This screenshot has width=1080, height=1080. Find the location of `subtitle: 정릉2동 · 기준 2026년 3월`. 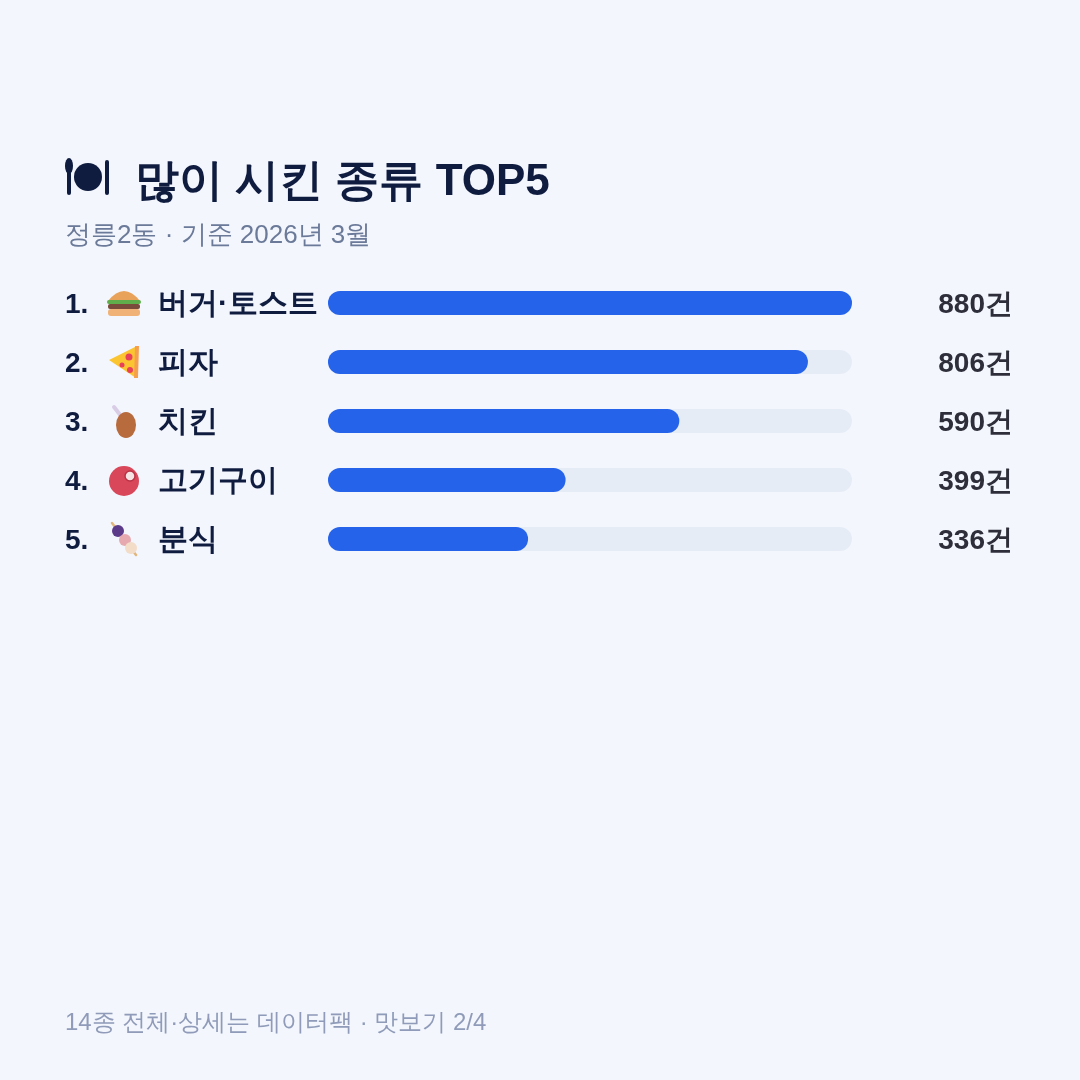

subtitle: 정릉2동 · 기준 2026년 3월 is located at coordinates (218, 234).